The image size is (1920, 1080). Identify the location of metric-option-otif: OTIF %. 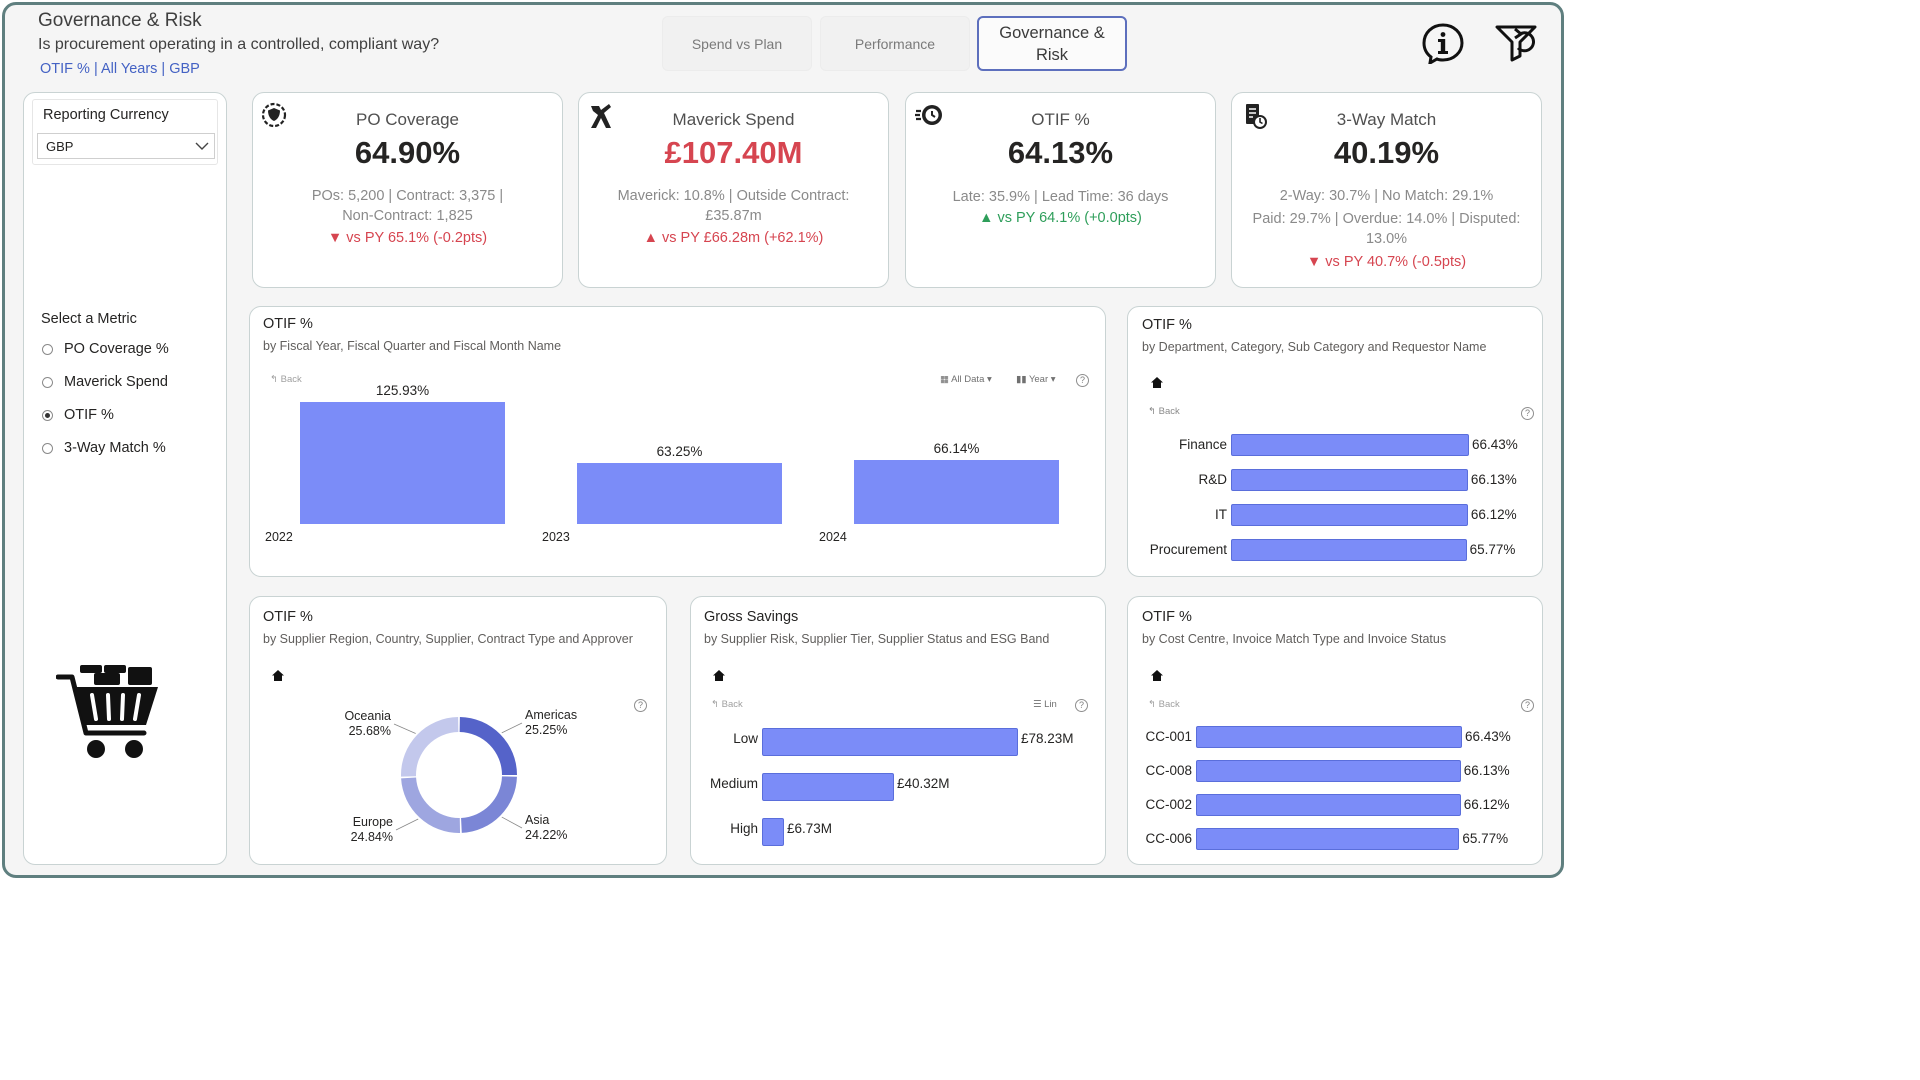
(78, 415).